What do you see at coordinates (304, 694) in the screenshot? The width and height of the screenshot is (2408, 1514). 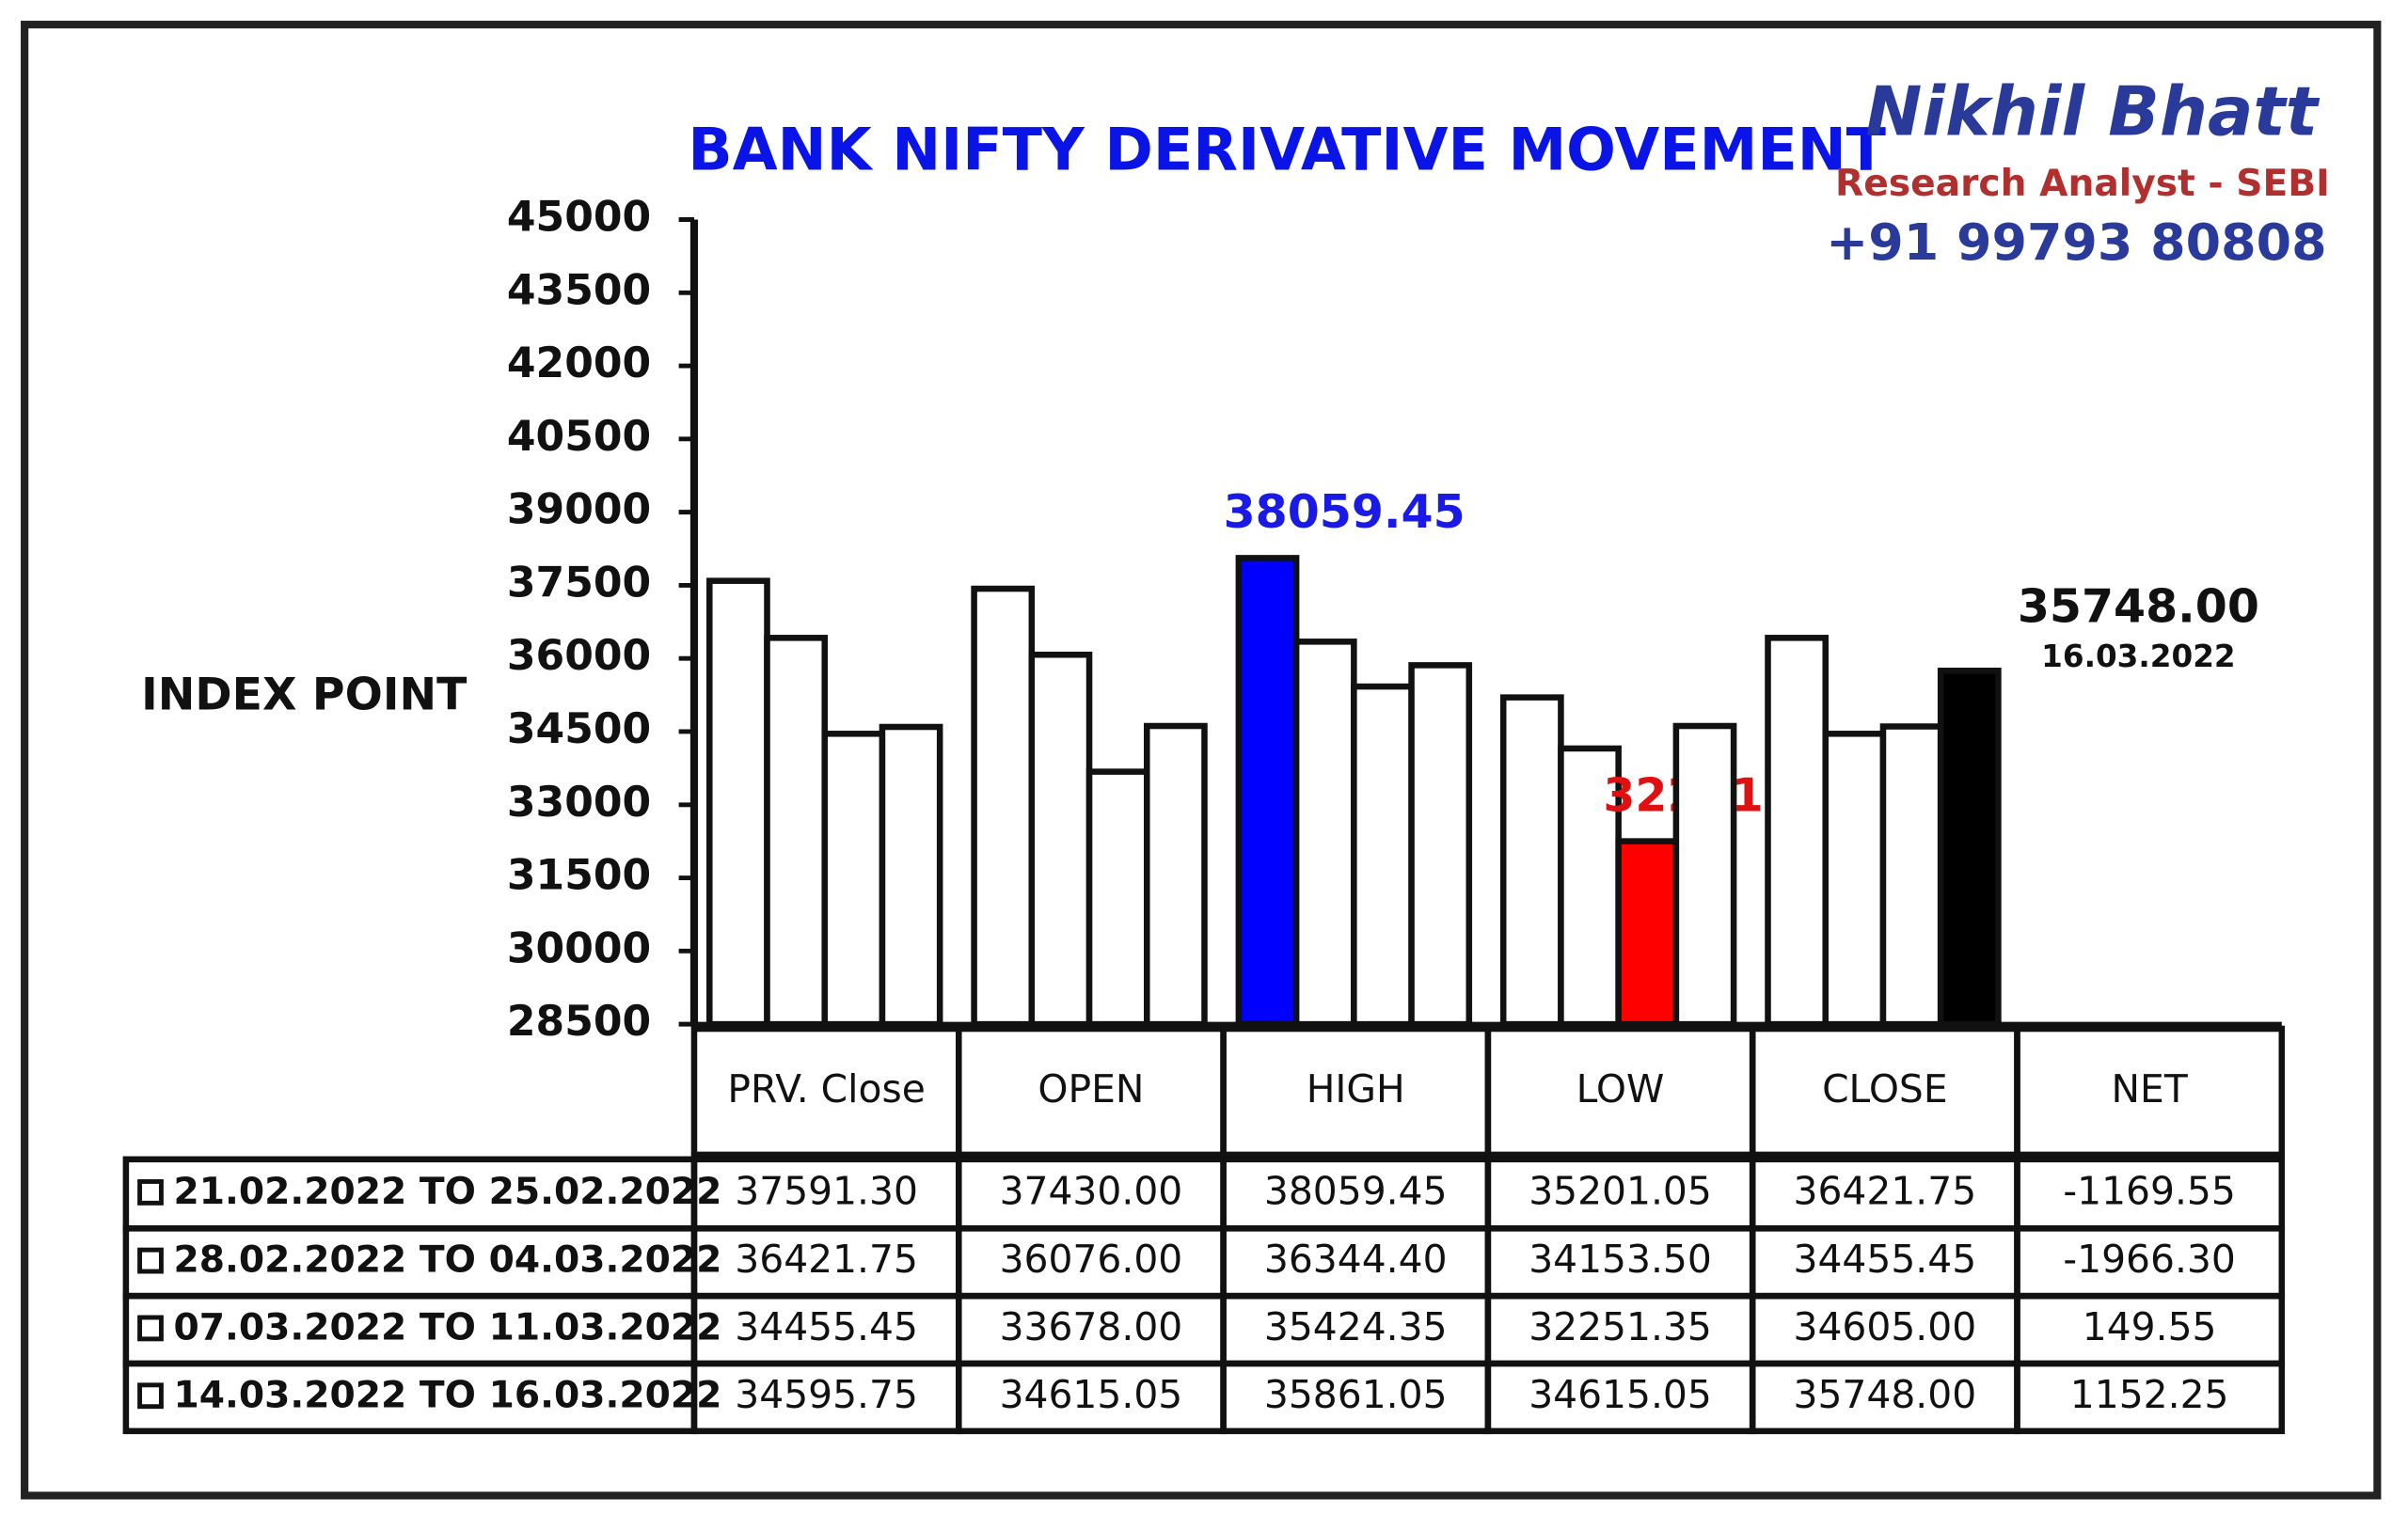 I see `y-axis-label: INDEX POINT` at bounding box center [304, 694].